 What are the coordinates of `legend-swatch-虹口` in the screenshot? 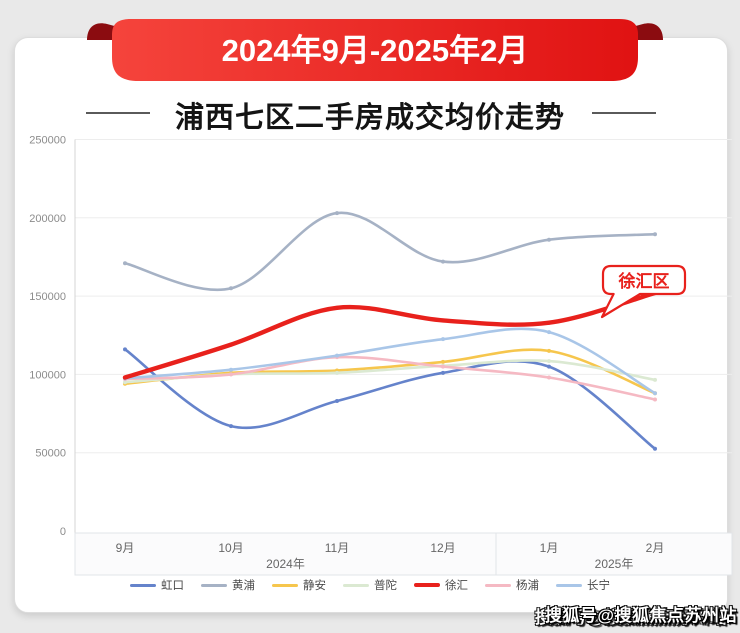 It's located at (143, 585).